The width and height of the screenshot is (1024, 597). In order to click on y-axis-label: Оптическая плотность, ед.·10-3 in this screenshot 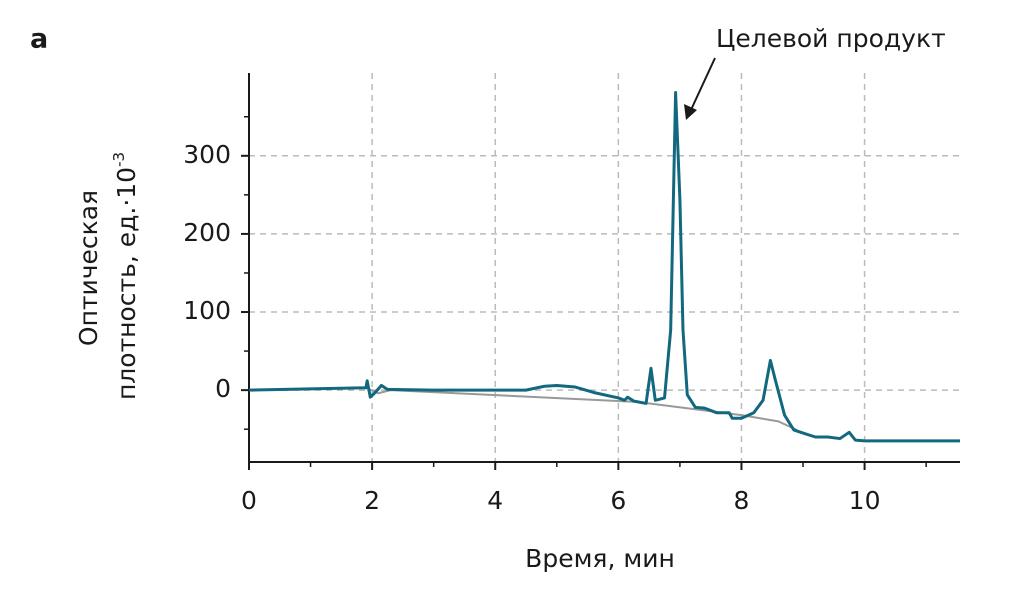, I will do `click(107, 276)`.